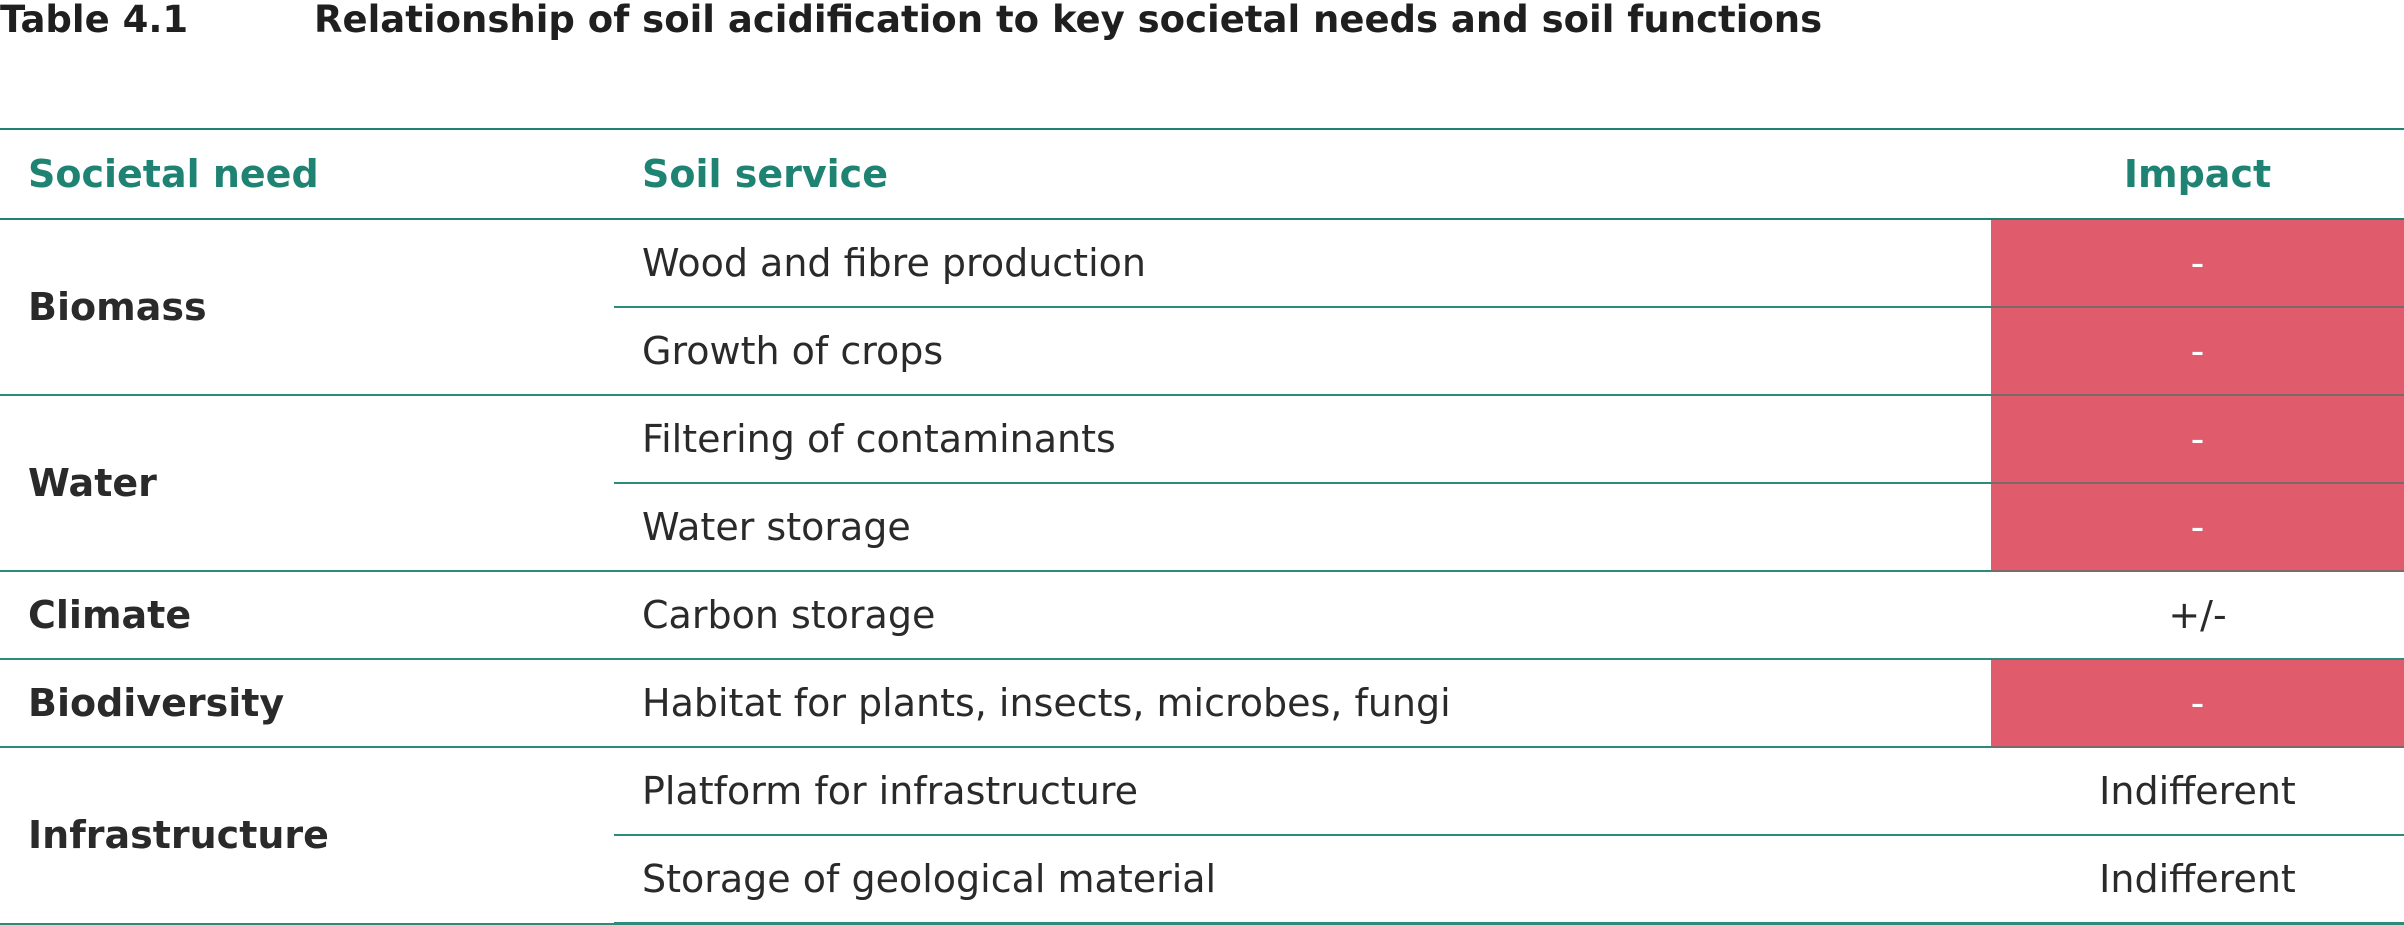 This screenshot has height=925, width=2404. I want to click on table-row: Growth of crops -, so click(1202, 351).